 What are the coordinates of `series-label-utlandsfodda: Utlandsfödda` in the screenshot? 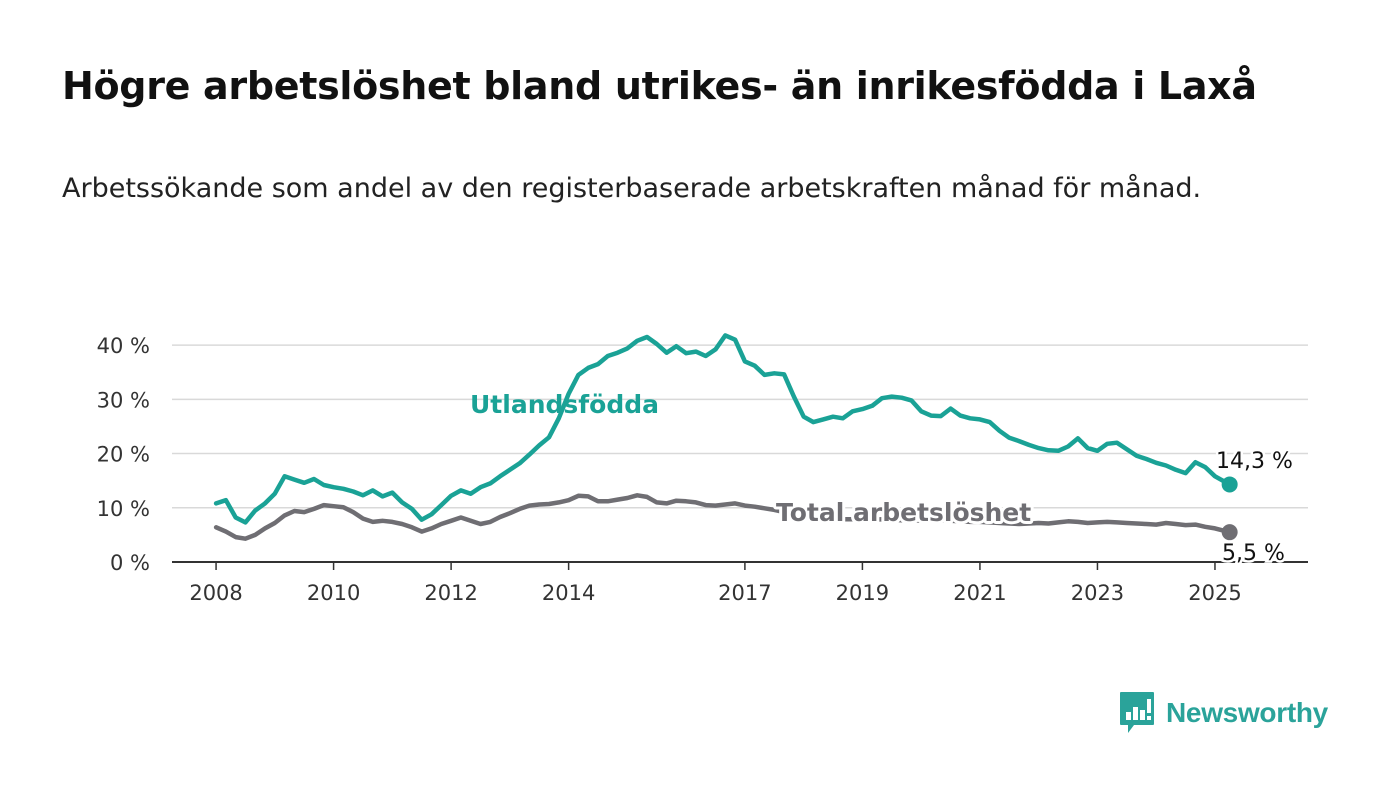 It's located at (564, 404).